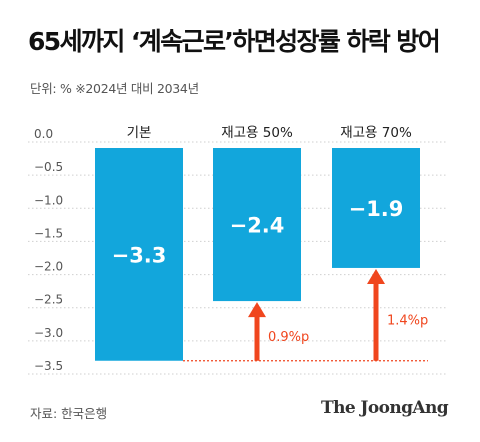  What do you see at coordinates (305, 315) in the screenshot?
I see `annotations: 0.9%p 1.4%p` at bounding box center [305, 315].